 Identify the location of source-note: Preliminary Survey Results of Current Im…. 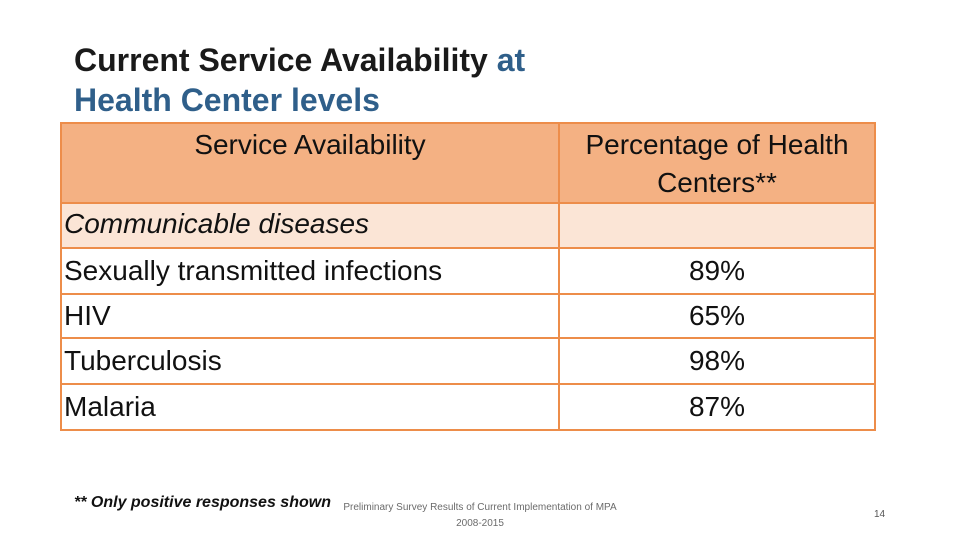
(480, 516).